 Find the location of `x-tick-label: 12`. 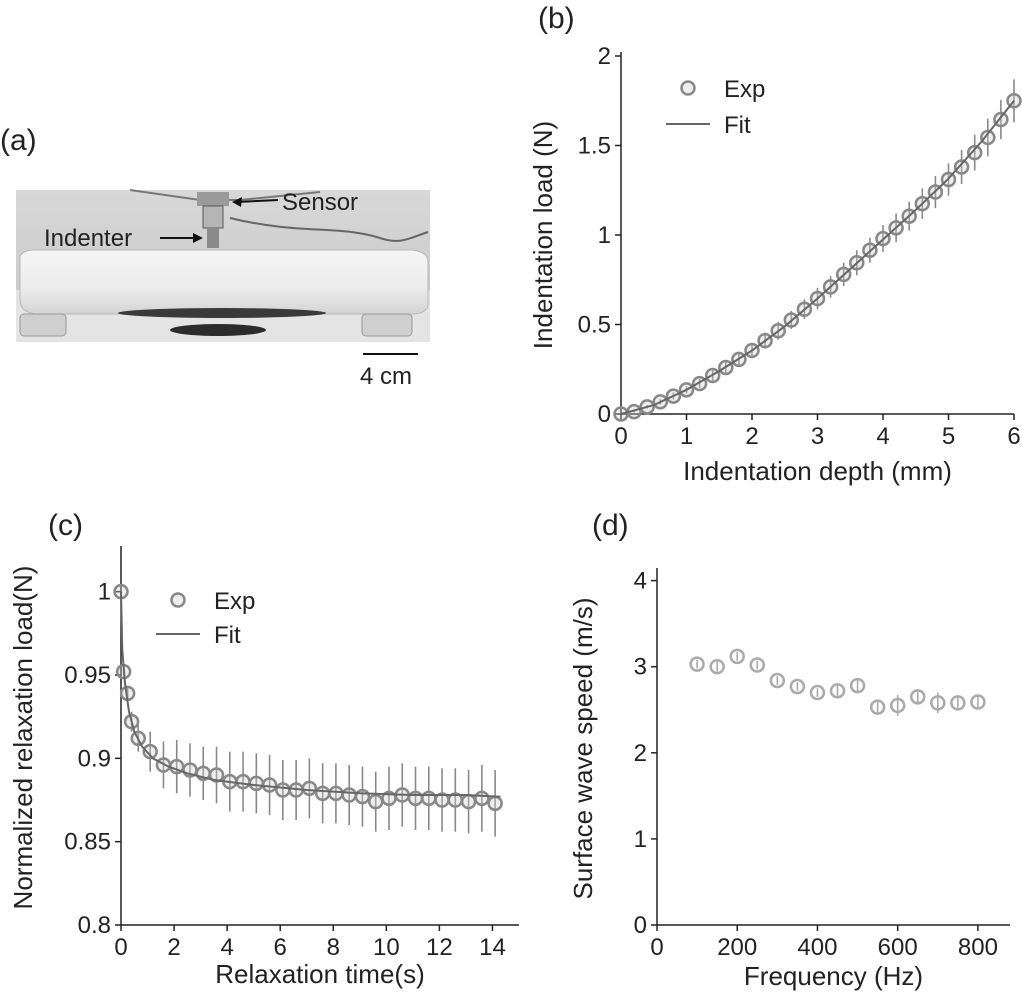

x-tick-label: 12 is located at coordinates (439, 947).